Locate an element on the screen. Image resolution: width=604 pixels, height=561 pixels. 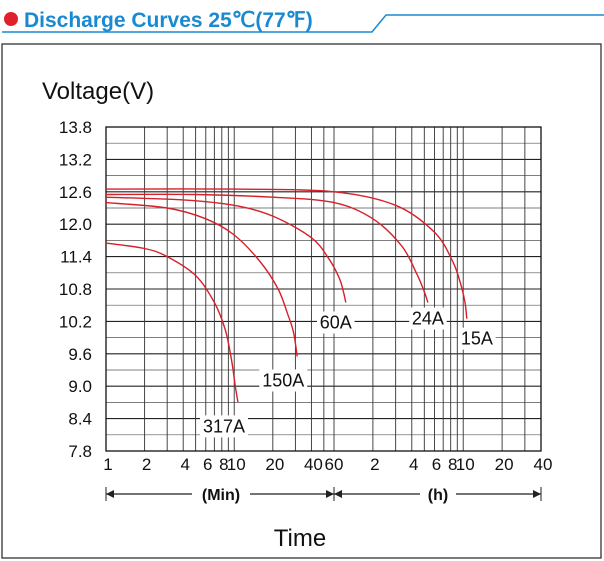
series-label-60A: 60A is located at coordinates (336, 323).